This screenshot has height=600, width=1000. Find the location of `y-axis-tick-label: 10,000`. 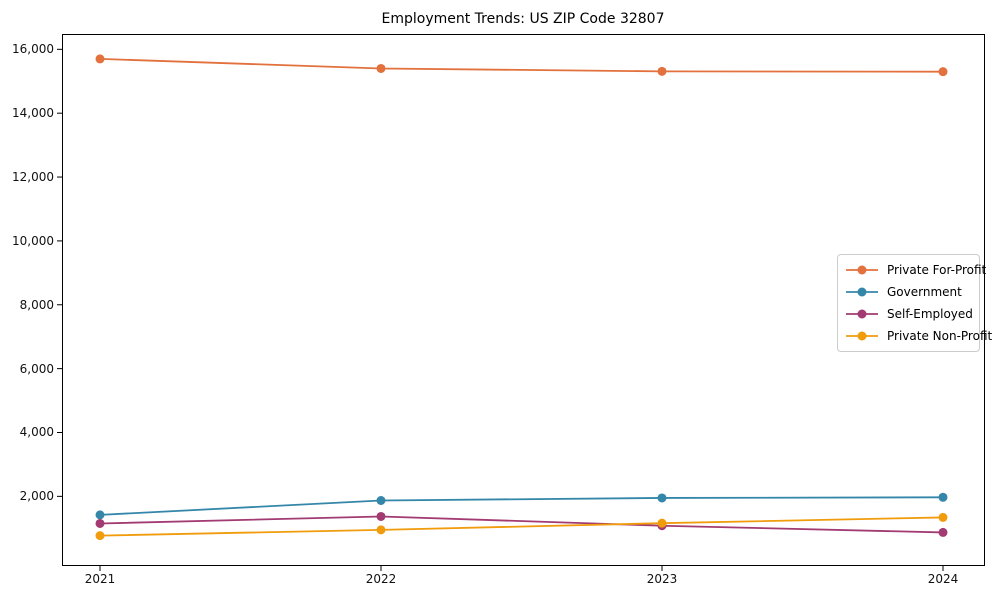

y-axis-tick-label: 10,000 is located at coordinates (33, 240).